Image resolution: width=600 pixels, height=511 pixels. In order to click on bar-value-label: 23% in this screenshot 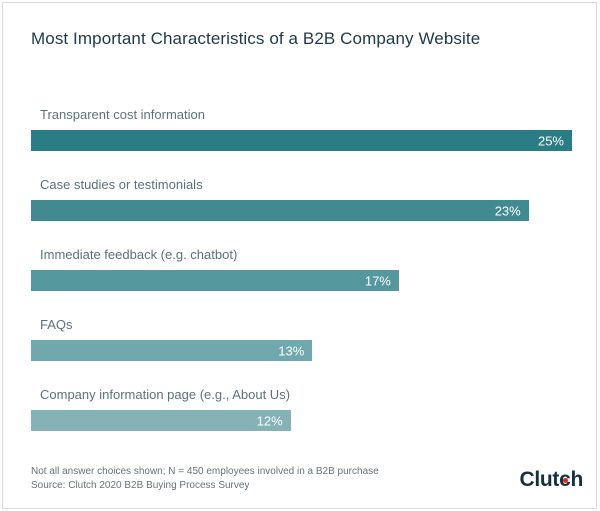, I will do `click(507, 210)`.